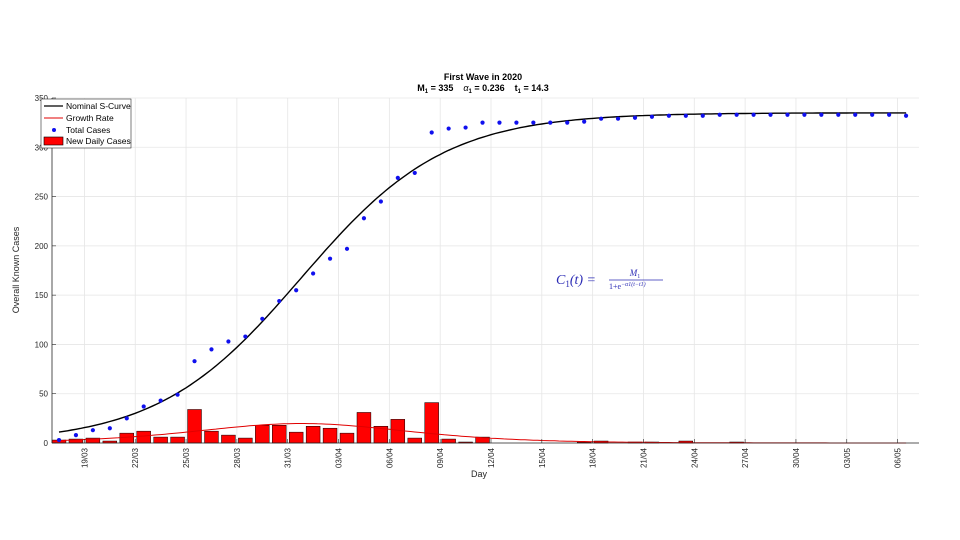 The height and width of the screenshot is (540, 960). I want to click on formula-denominator: 1+e−α1(t−t1), so click(627, 286).